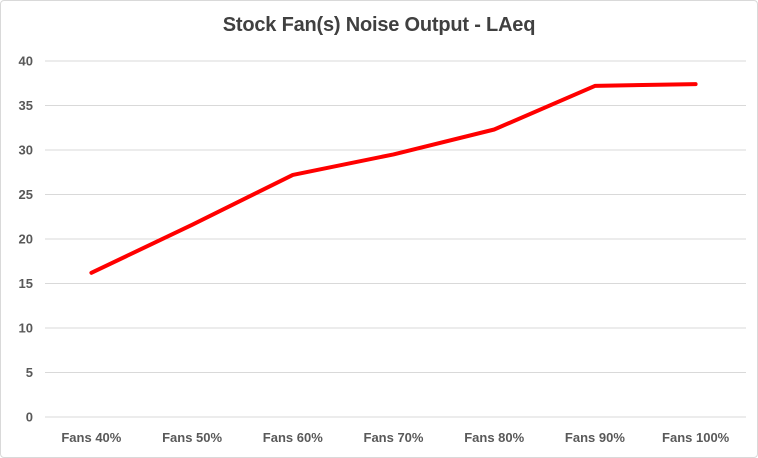  I want to click on y-tick-label: 20, so click(26, 239).